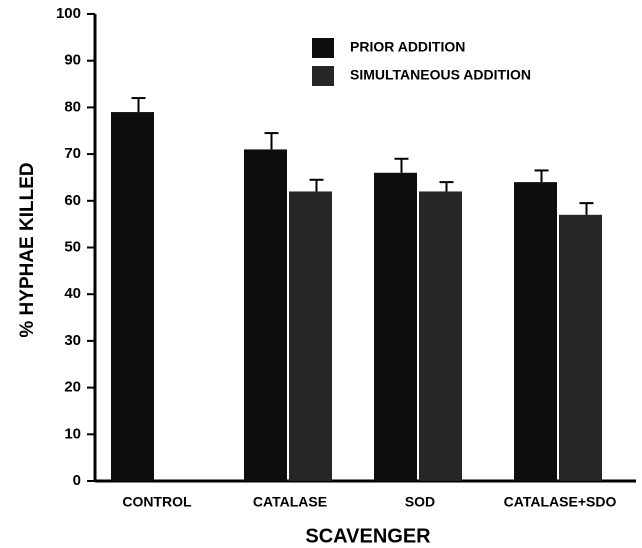 The width and height of the screenshot is (642, 548). What do you see at coordinates (420, 502) in the screenshot?
I see `x-tick-label: SOD` at bounding box center [420, 502].